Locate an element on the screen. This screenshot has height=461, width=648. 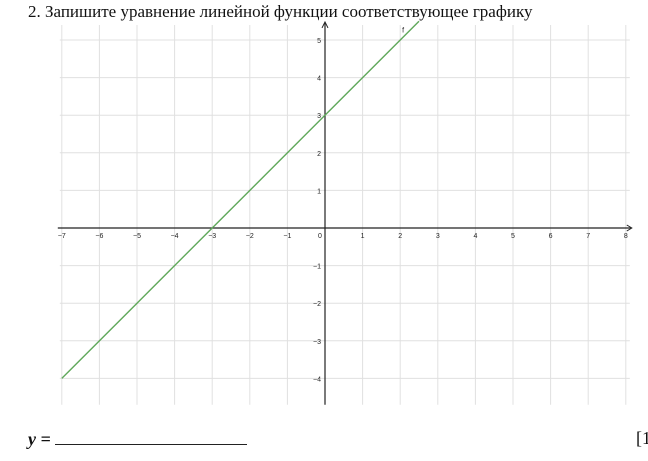
x-tick-label: −1 is located at coordinates (287, 236).